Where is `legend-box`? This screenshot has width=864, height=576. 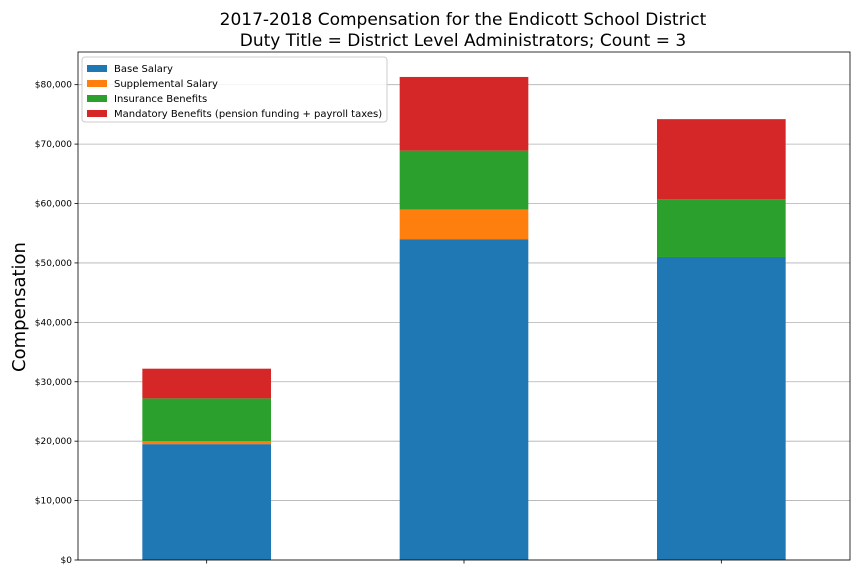
legend-box is located at coordinates (234, 89).